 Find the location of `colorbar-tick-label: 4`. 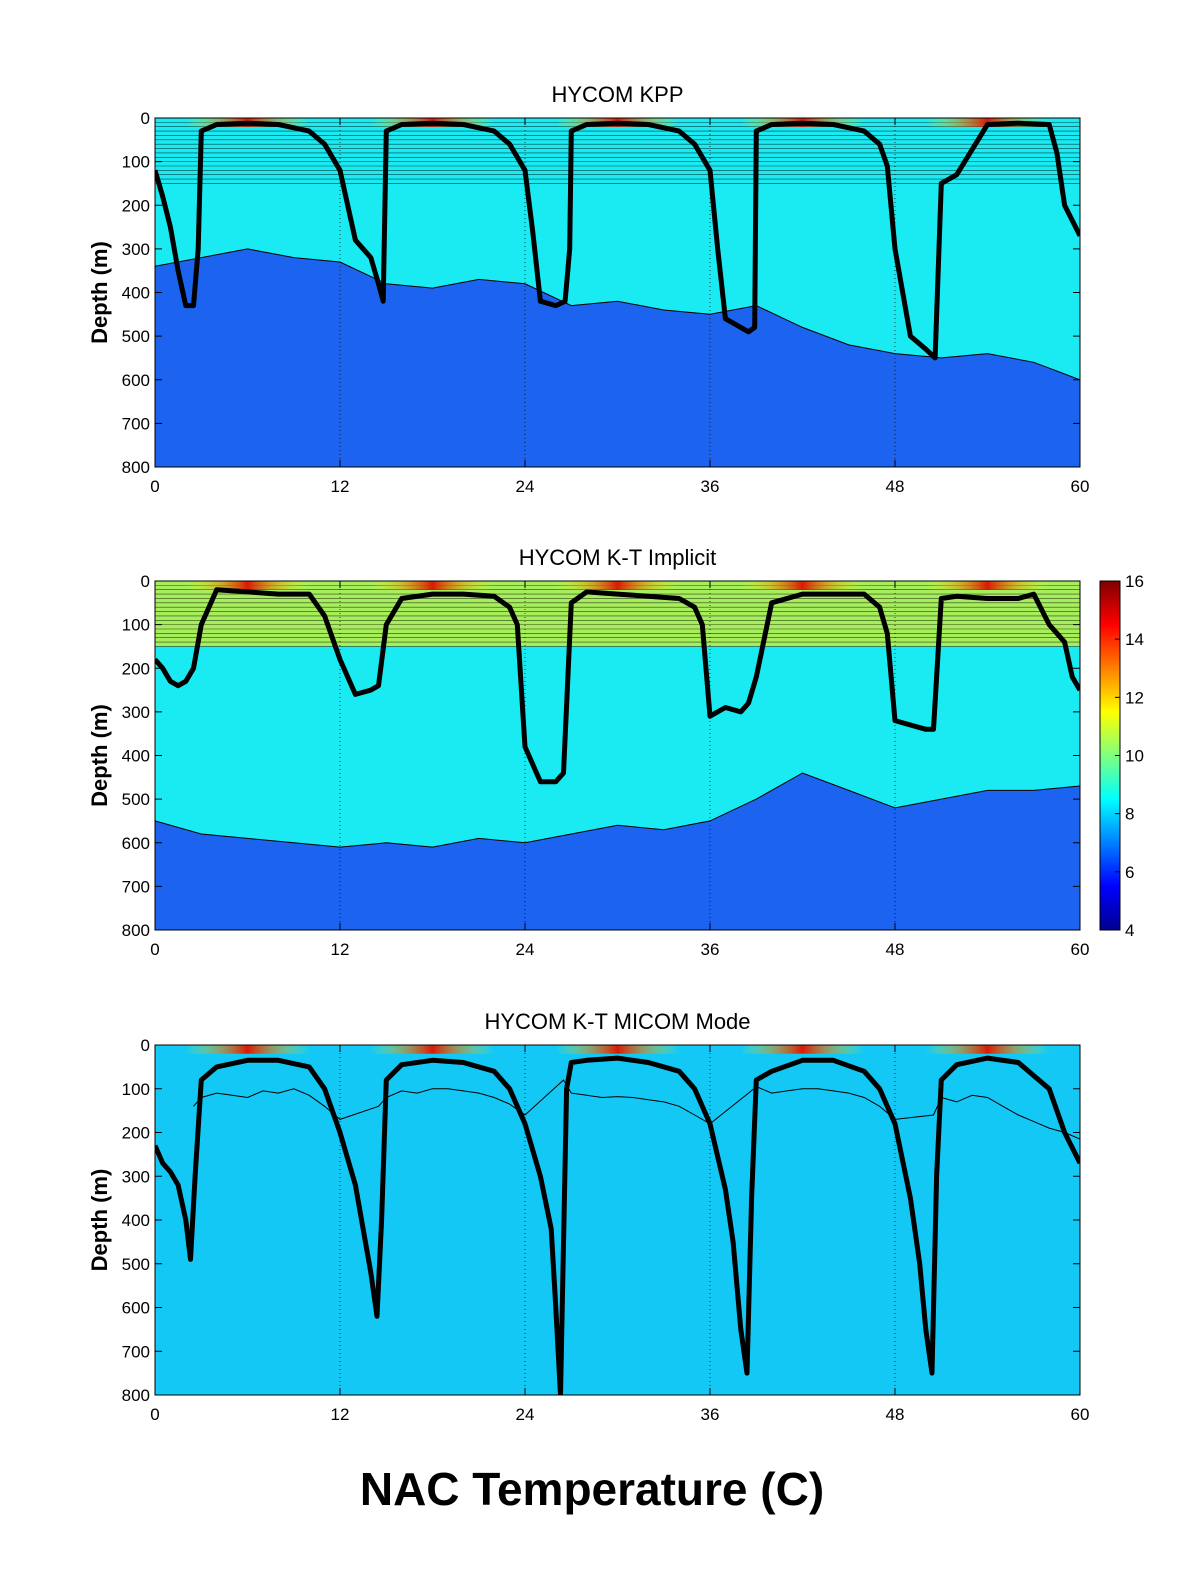

colorbar-tick-label: 4 is located at coordinates (1129, 930).